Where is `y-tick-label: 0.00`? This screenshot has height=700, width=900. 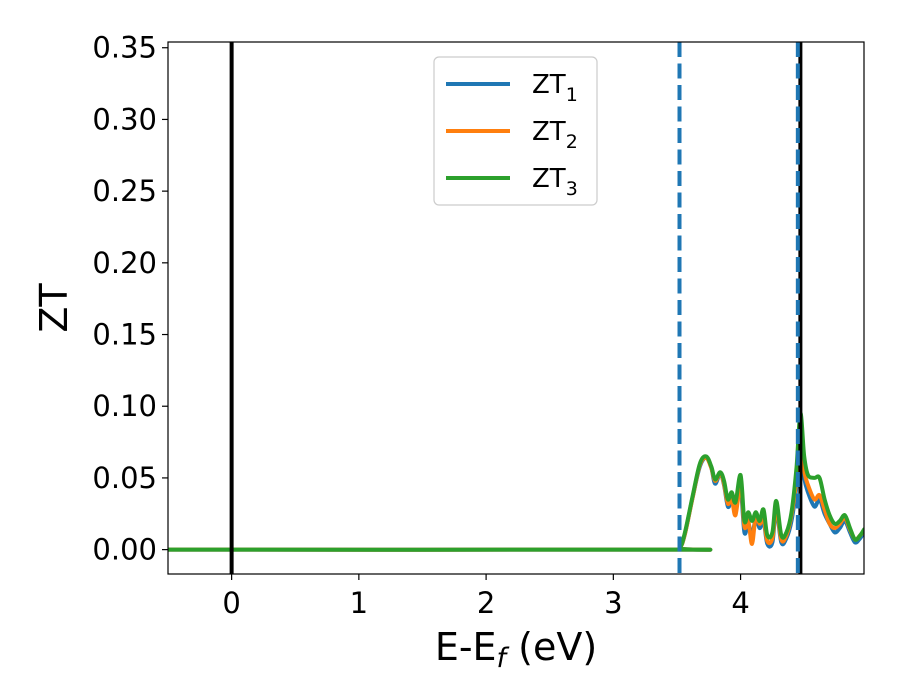
y-tick-label: 0.00 is located at coordinates (124, 550).